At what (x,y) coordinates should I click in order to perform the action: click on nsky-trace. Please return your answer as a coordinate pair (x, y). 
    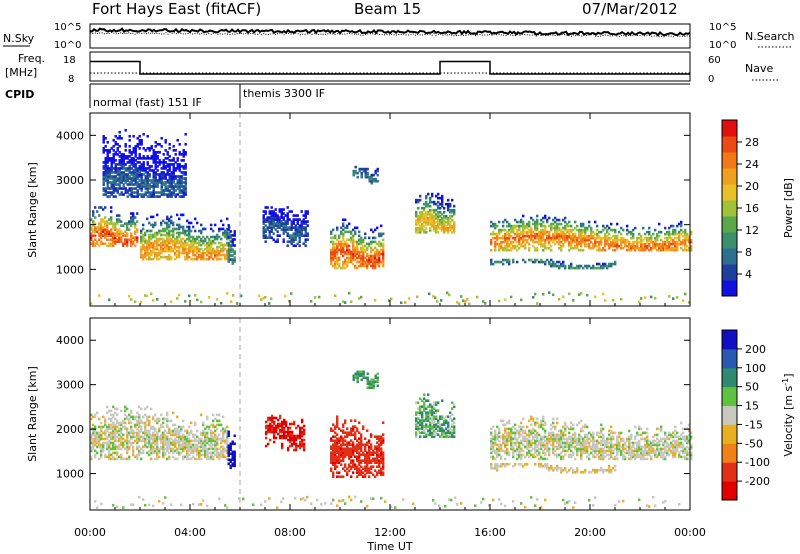
    Looking at the image, I should click on (390, 32).